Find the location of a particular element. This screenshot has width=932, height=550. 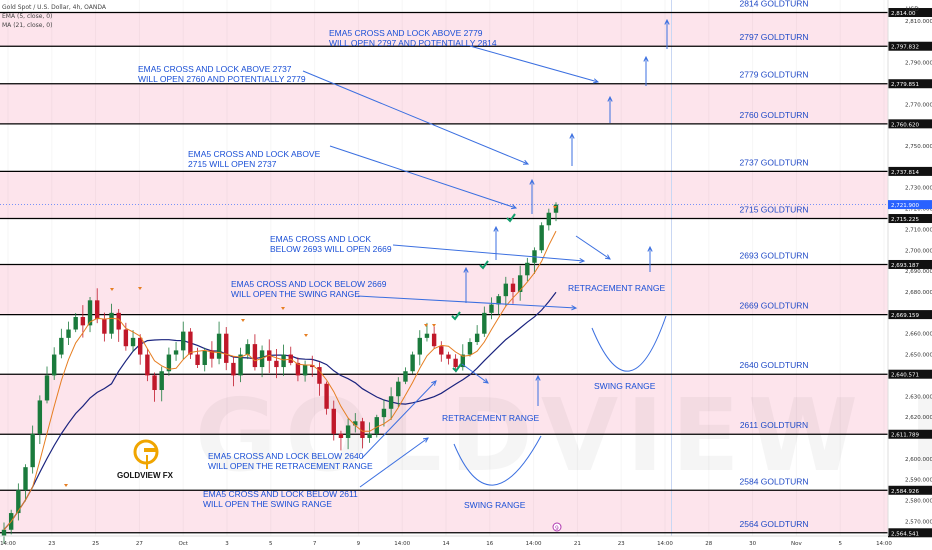

goldturn-label: 2737 GOLDTURN is located at coordinates (774, 162).